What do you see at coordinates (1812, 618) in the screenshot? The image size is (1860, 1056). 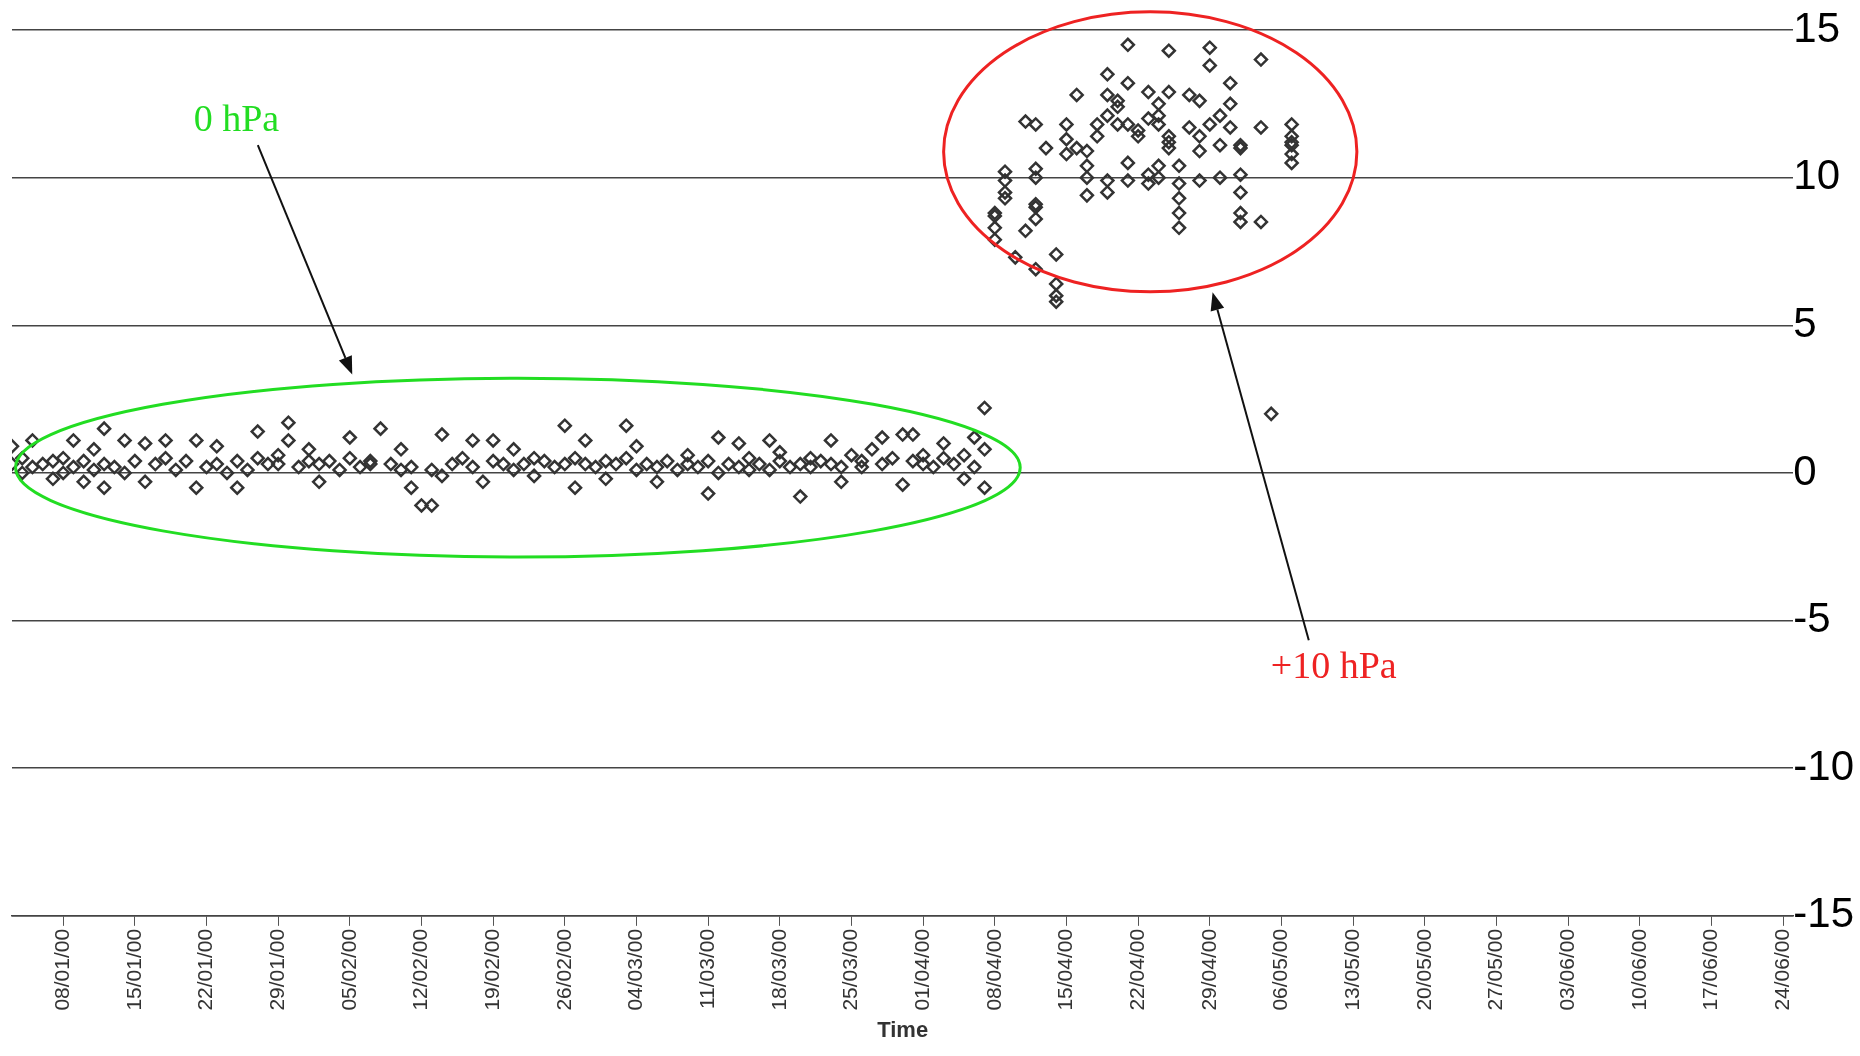 I see `y-tick-label: -5` at bounding box center [1812, 618].